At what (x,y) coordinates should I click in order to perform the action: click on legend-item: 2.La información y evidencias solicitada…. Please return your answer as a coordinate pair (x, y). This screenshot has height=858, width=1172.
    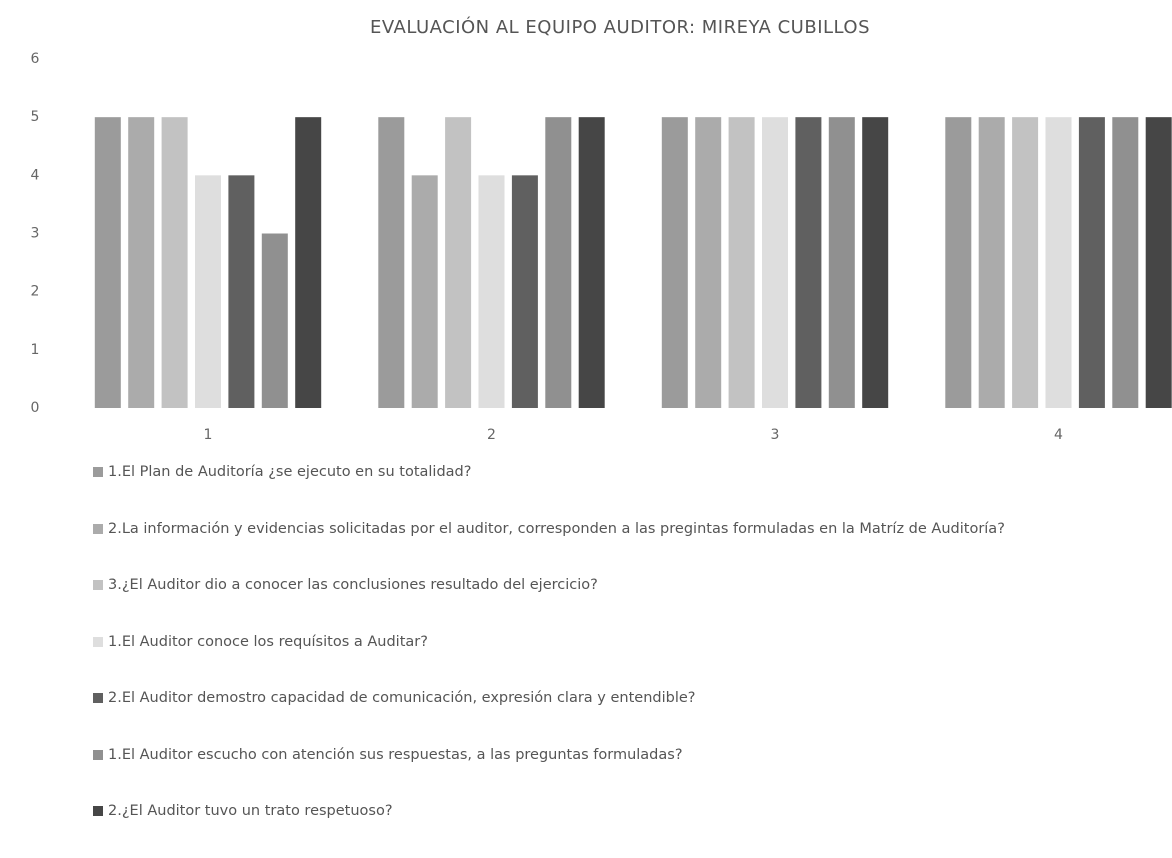
    Looking at the image, I should click on (632, 547).